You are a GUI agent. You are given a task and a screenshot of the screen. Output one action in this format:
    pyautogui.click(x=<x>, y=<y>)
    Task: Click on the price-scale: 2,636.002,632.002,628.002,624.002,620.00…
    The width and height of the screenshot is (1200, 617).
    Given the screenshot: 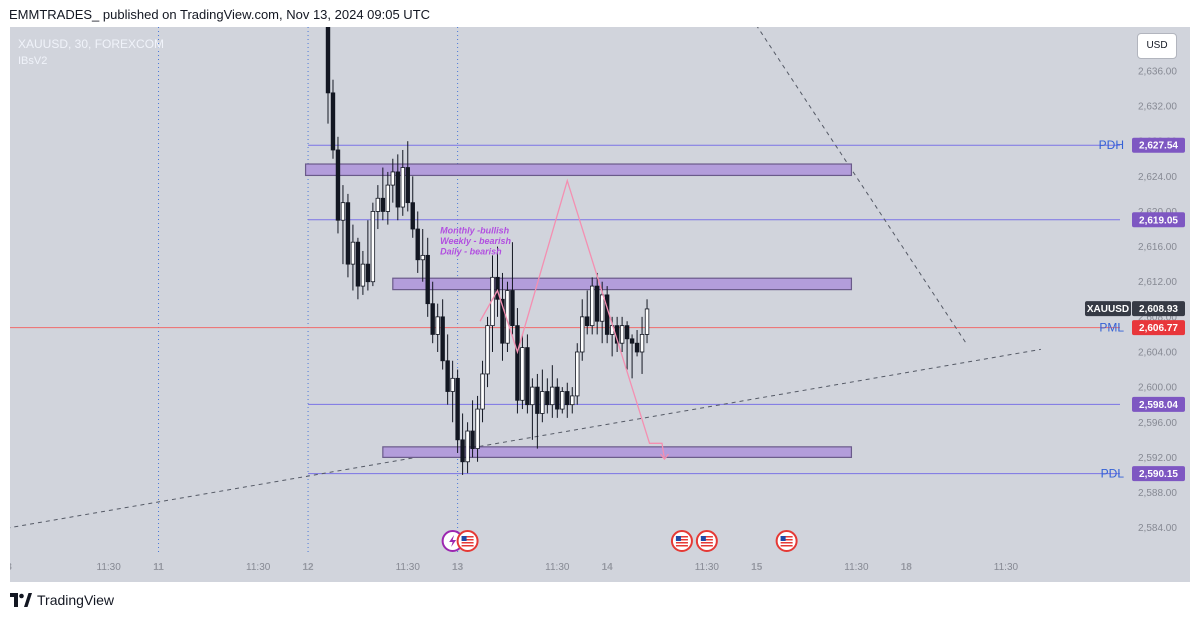 What is the action you would take?
    pyautogui.click(x=1157, y=300)
    